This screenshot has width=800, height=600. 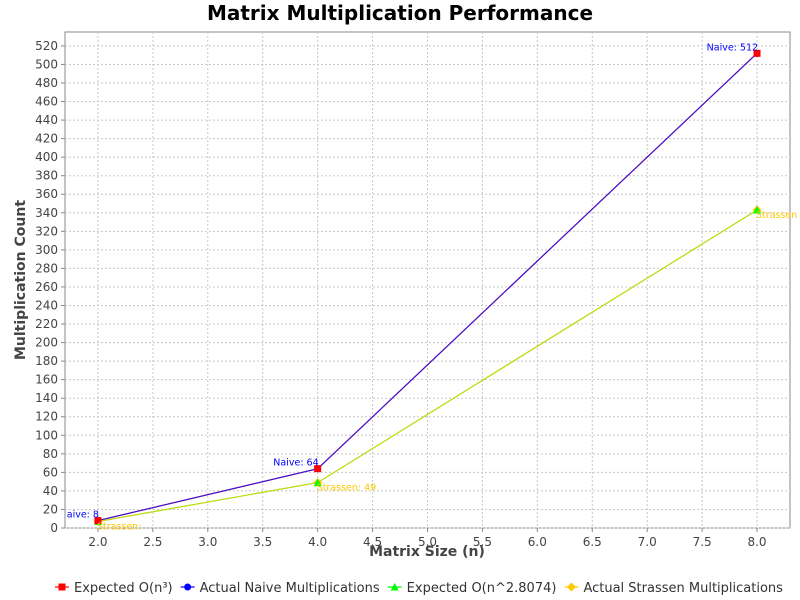 What do you see at coordinates (262, 542) in the screenshot?
I see `x-tick-label: 3.5` at bounding box center [262, 542].